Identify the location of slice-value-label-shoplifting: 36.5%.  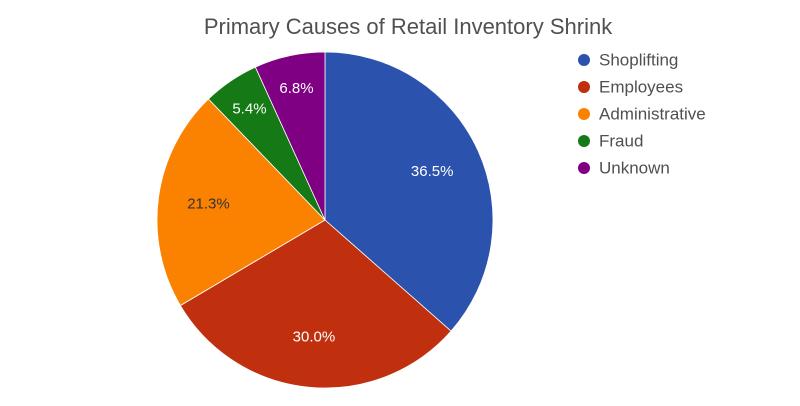
(432, 171).